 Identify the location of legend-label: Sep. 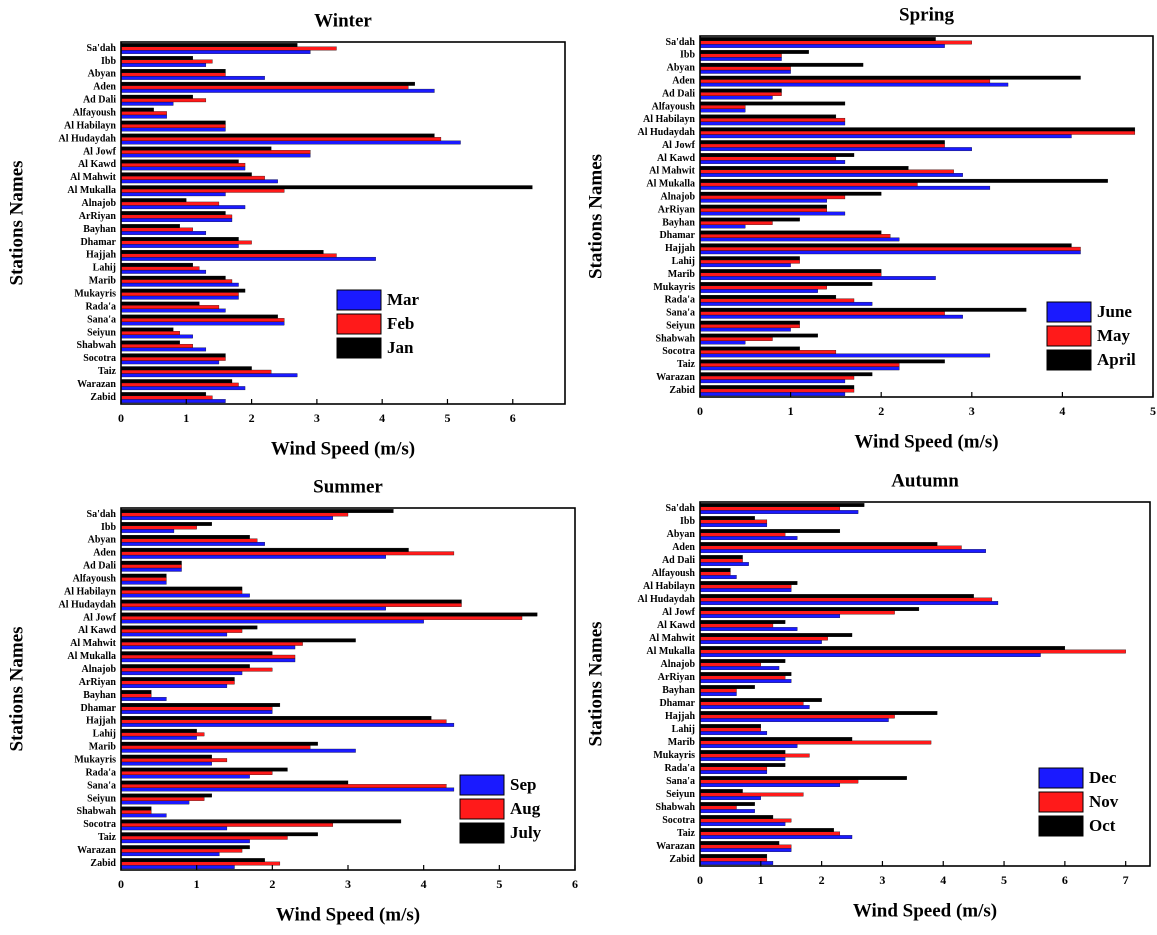
(523, 784).